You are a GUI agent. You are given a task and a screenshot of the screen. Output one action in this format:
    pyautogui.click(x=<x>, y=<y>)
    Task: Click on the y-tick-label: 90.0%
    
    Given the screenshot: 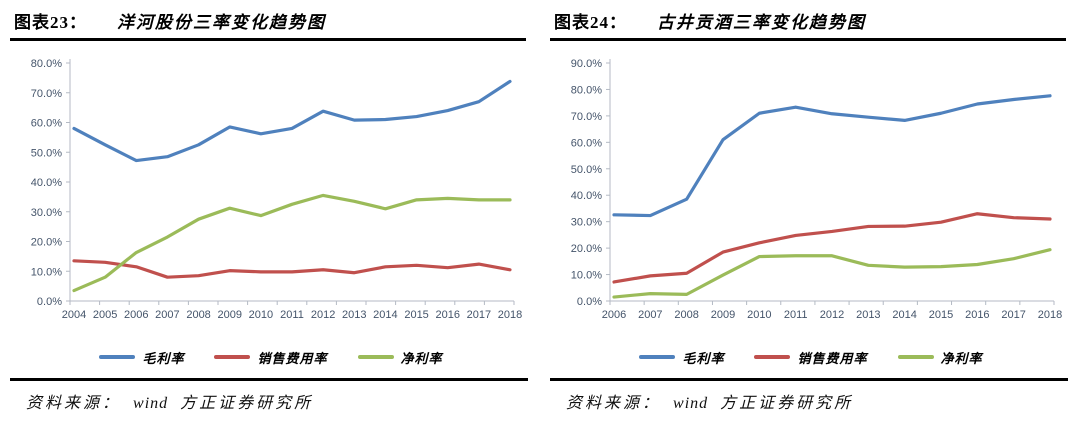 What is the action you would take?
    pyautogui.click(x=586, y=64)
    